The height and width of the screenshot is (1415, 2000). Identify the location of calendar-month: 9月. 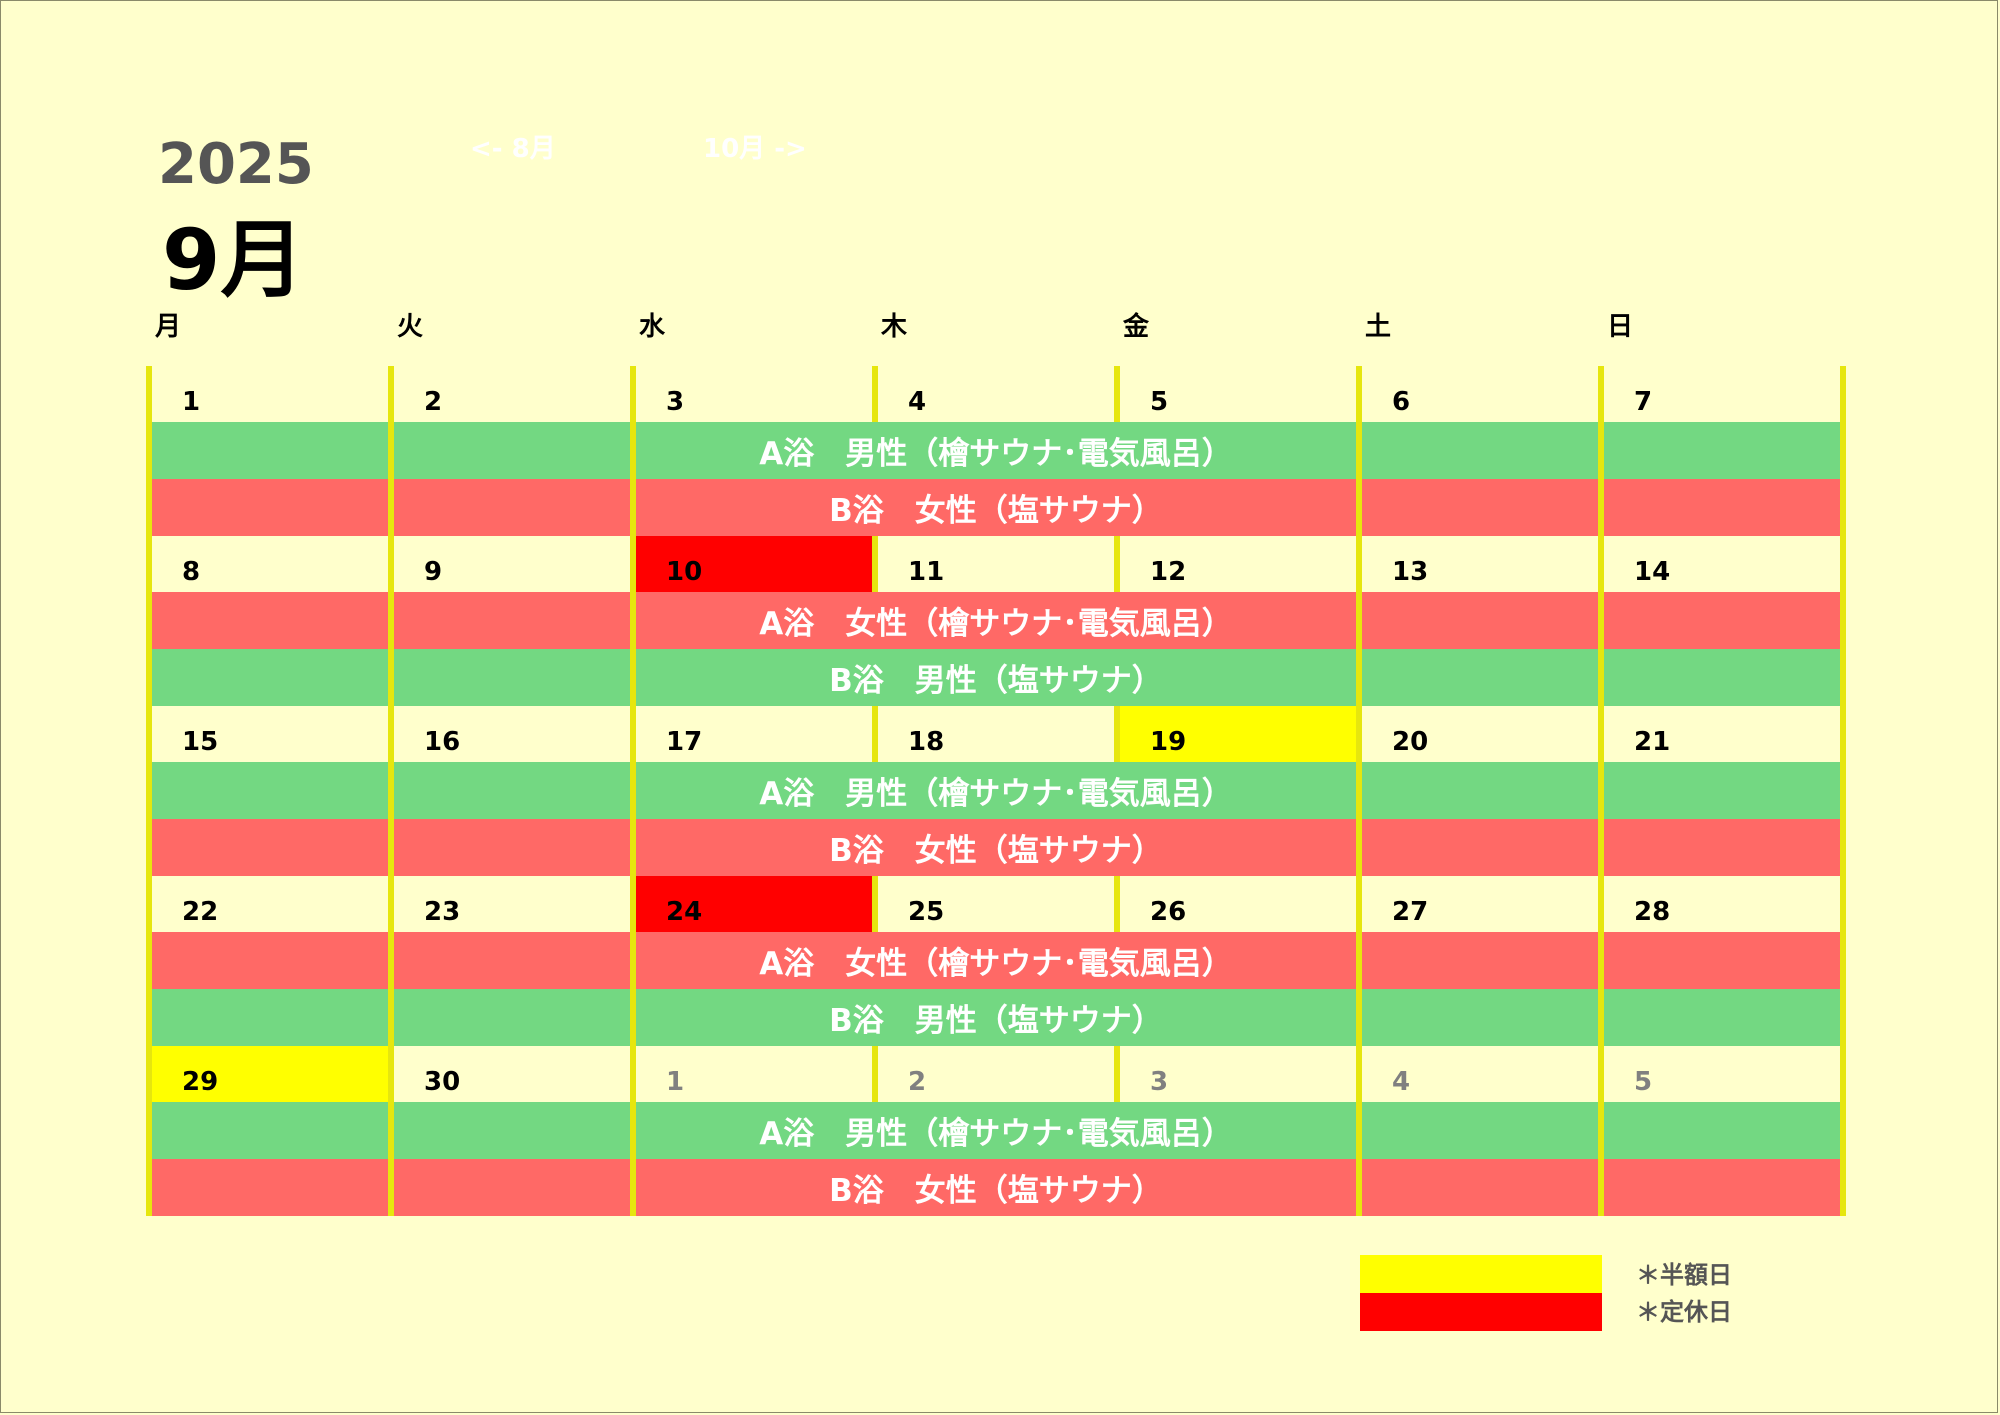
(233, 260).